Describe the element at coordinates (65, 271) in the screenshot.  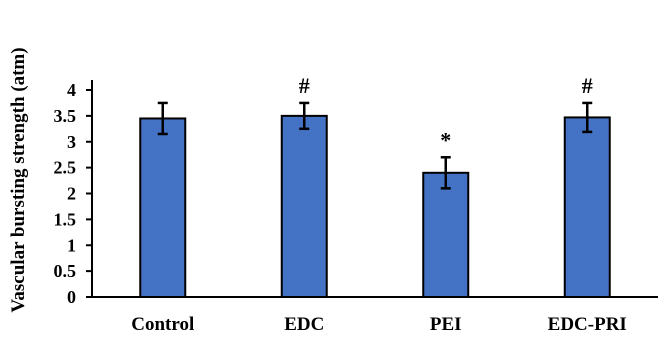
I see `y-tick-label: 0.5` at that location.